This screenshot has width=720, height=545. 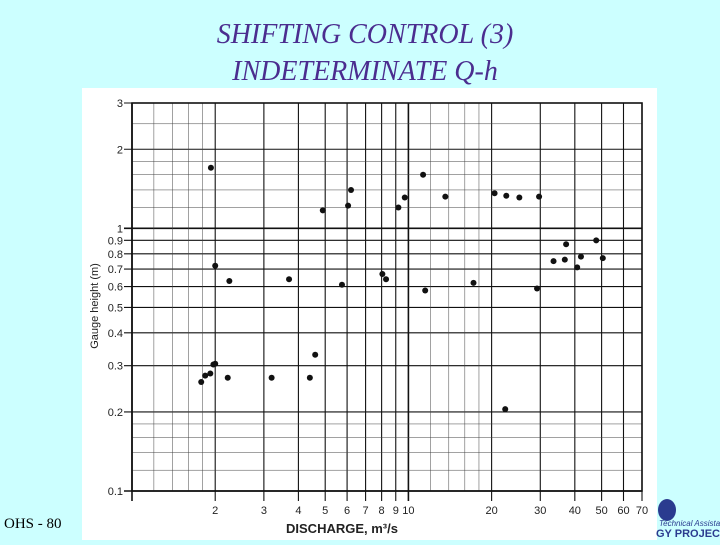 I want to click on x-tick-label: 7, so click(x=366, y=511).